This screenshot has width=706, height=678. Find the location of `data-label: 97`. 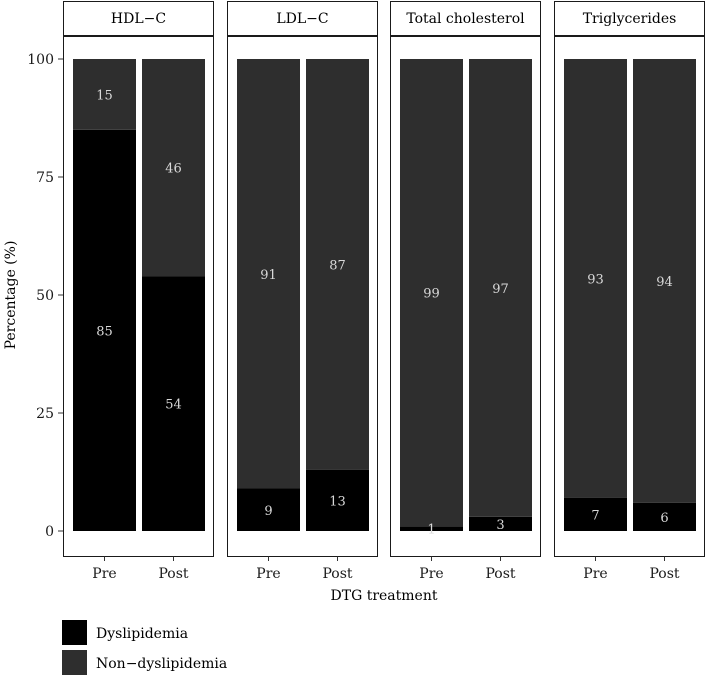

data-label: 97 is located at coordinates (500, 289).